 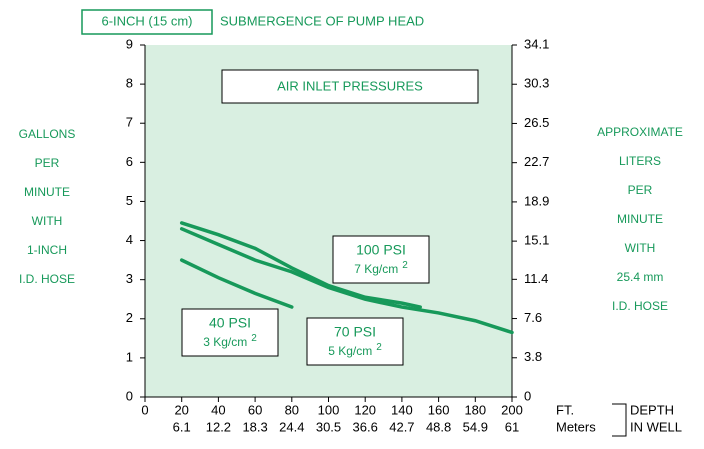 What do you see at coordinates (576, 426) in the screenshot?
I see `x2-axis-label: Meters` at bounding box center [576, 426].